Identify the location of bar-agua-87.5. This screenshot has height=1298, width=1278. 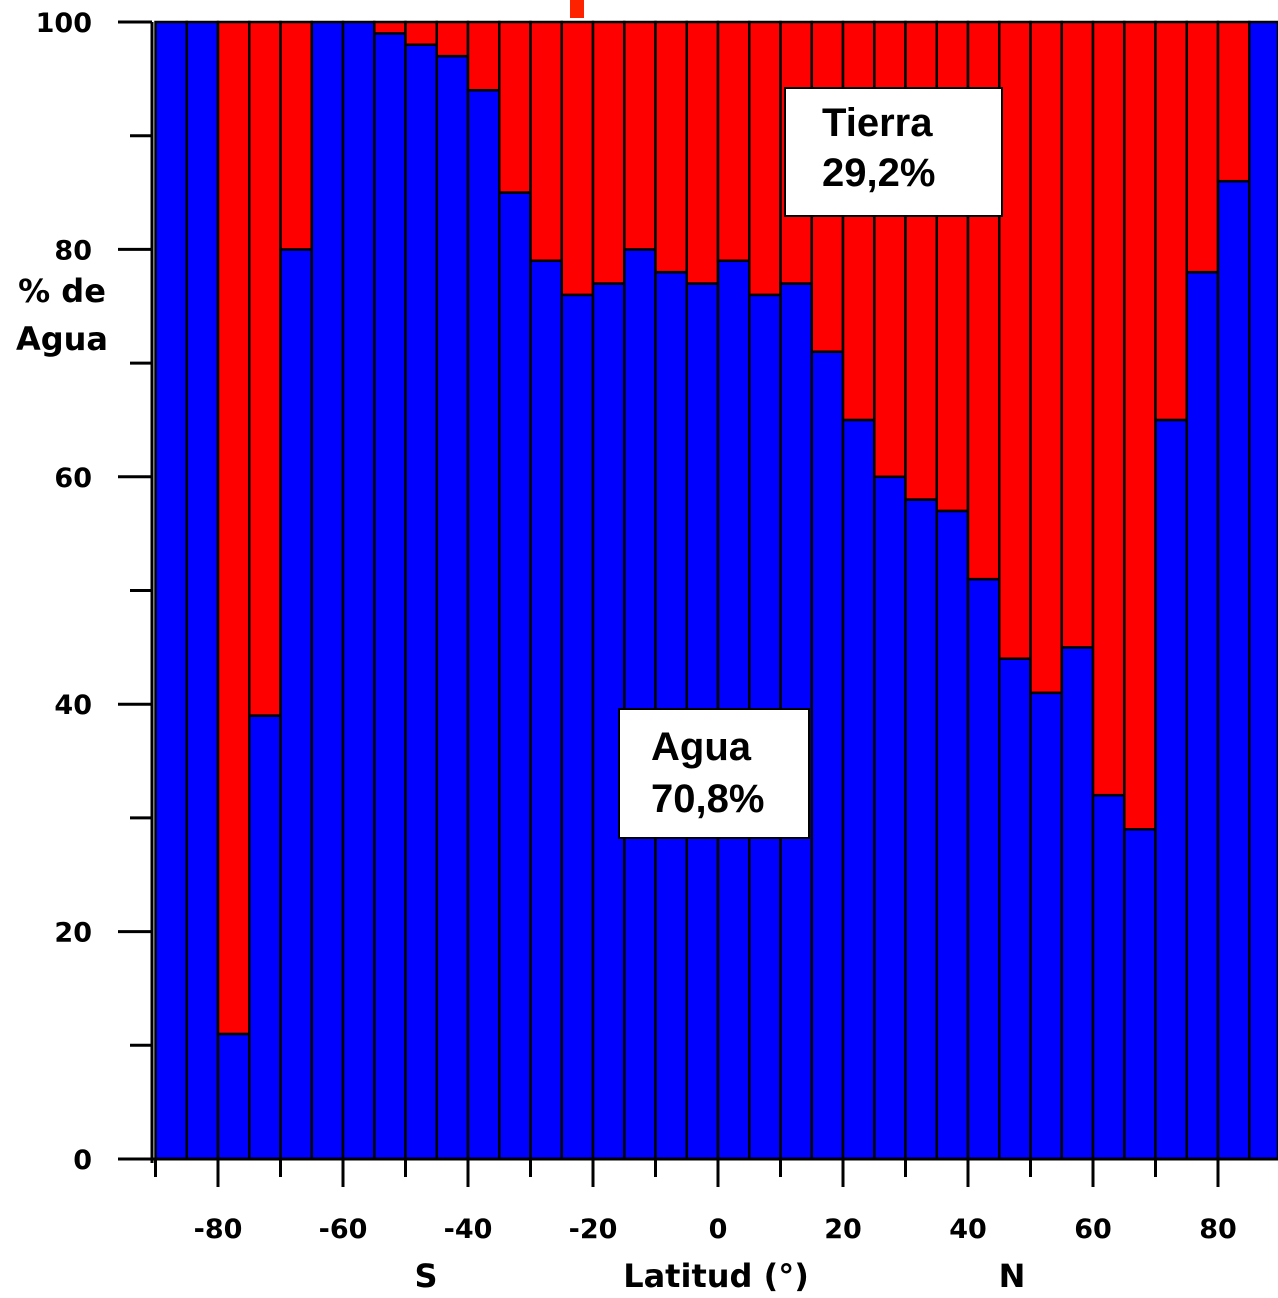
(1263, 590).